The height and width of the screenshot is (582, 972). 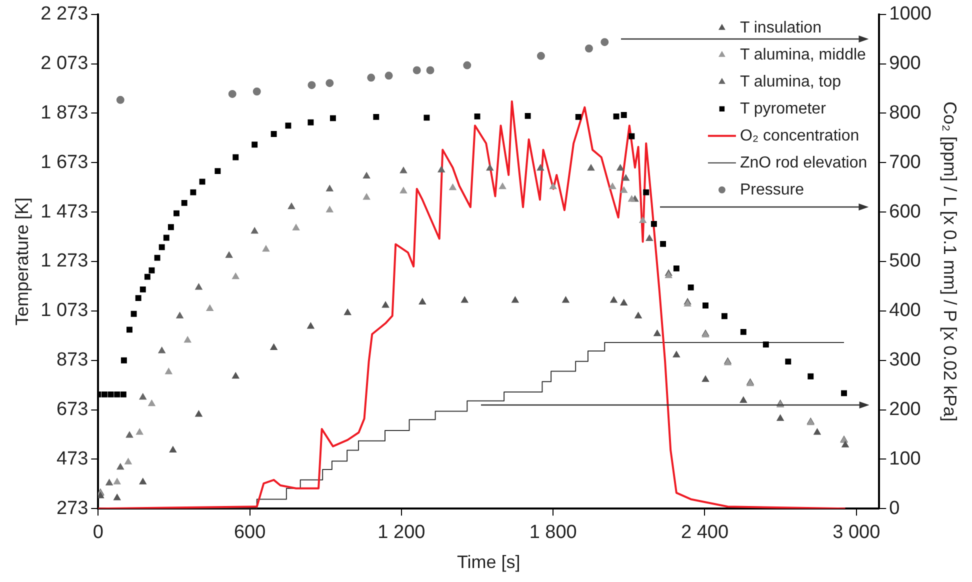 What do you see at coordinates (64, 162) in the screenshot?
I see `y-tick-label: 1 673` at bounding box center [64, 162].